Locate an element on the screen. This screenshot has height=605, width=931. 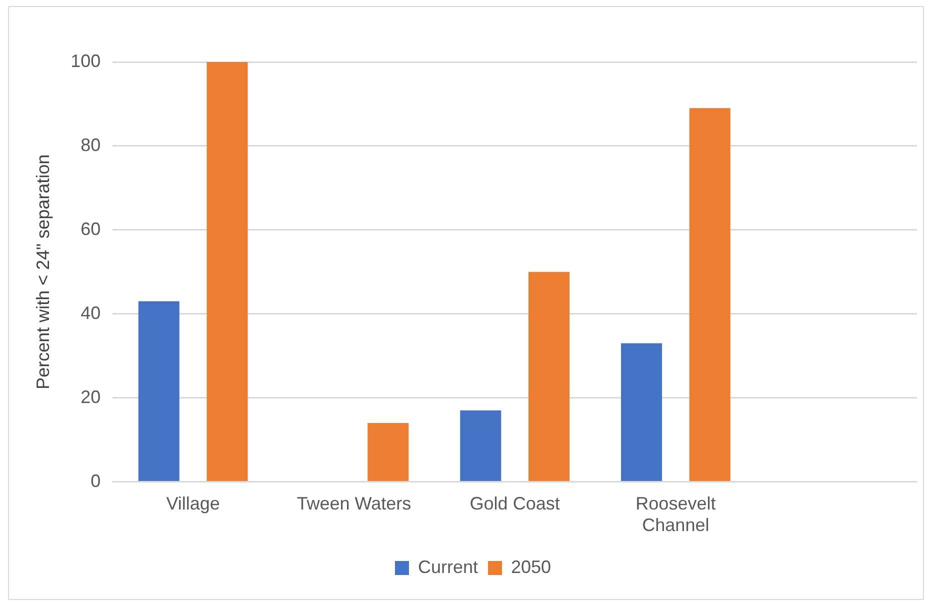
x-tick-label: Village is located at coordinates (193, 504).